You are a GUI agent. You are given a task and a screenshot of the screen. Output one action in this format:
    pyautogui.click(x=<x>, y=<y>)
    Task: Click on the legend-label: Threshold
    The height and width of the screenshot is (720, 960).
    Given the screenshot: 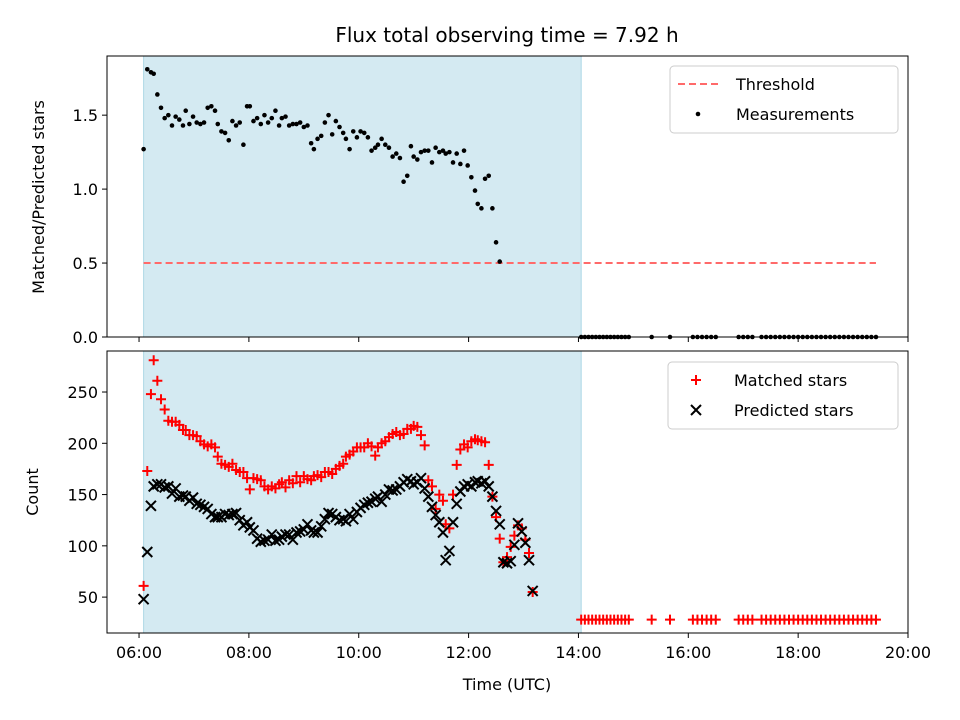 What is the action you would take?
    pyautogui.click(x=775, y=84)
    